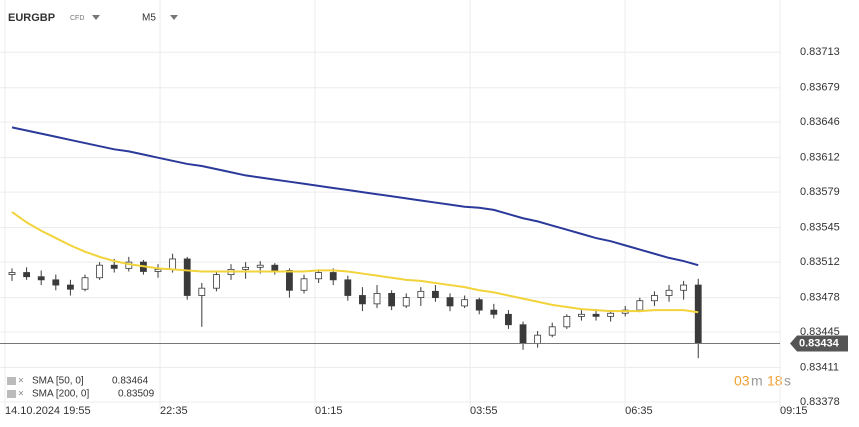 The width and height of the screenshot is (859, 427). Describe the element at coordinates (787, 381) in the screenshot. I see `countdown-s: s` at that location.